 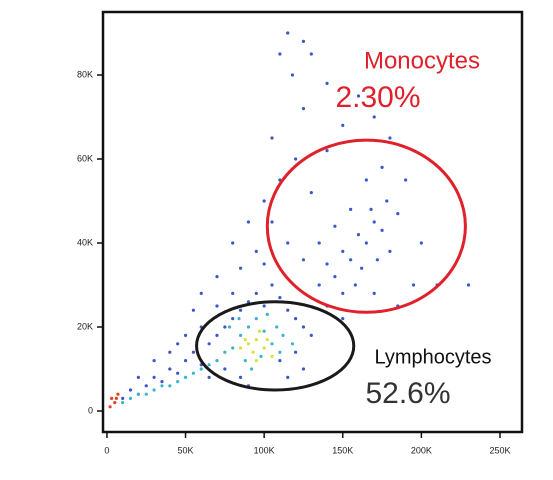 What do you see at coordinates (422, 60) in the screenshot?
I see `gate-name: Monocytes` at bounding box center [422, 60].